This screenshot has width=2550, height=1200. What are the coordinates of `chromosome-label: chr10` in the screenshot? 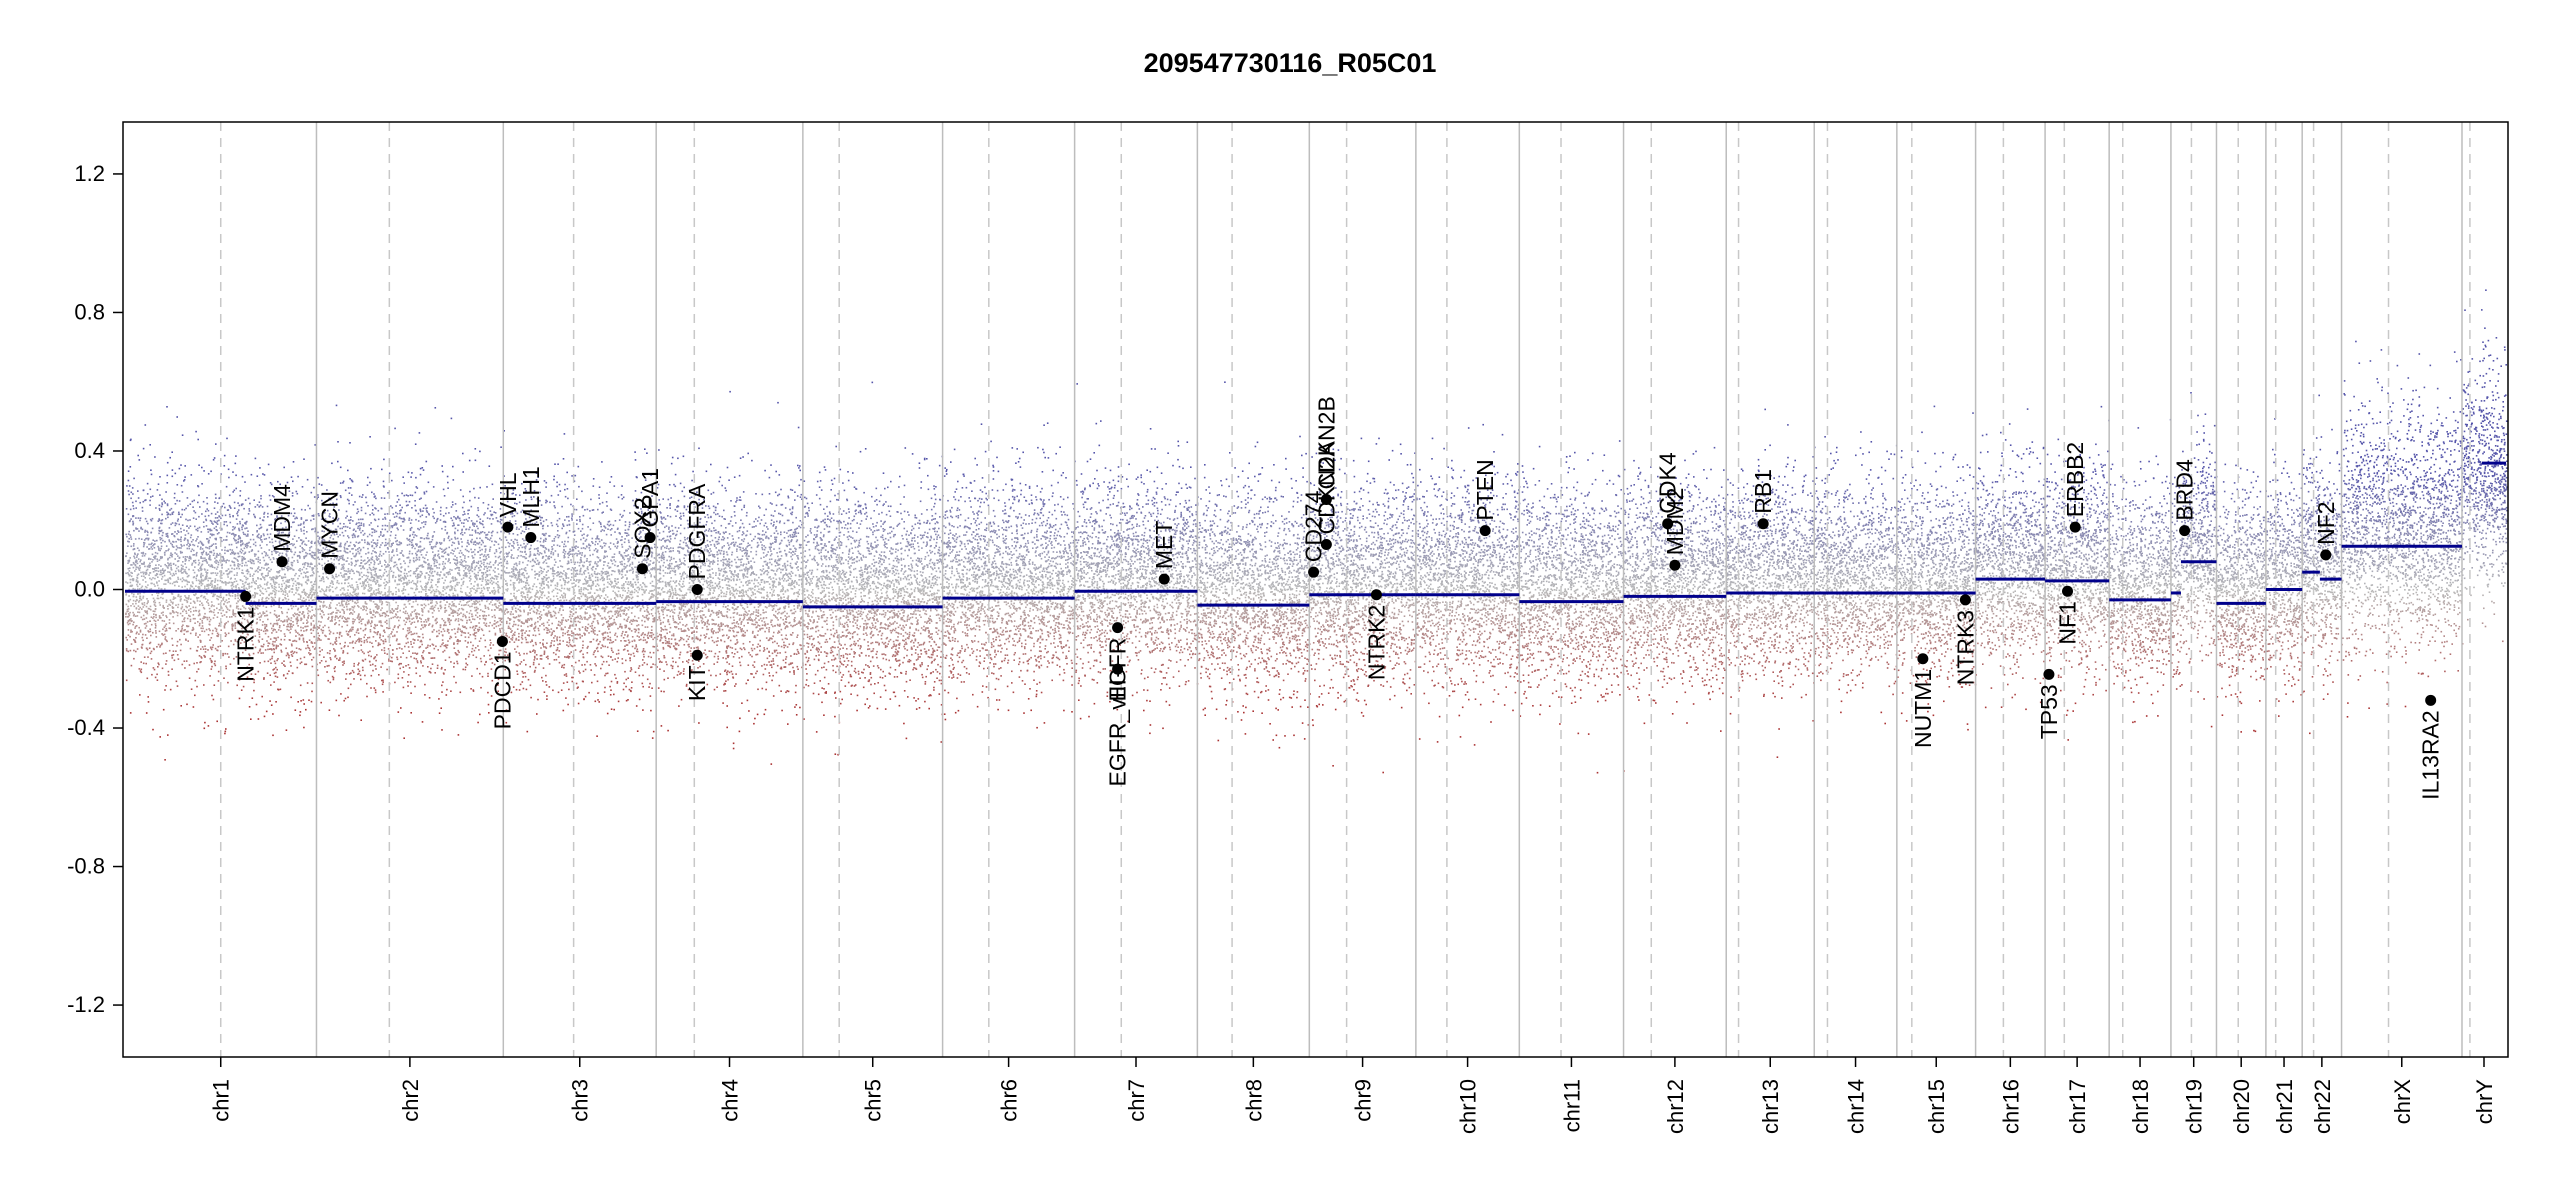 It's located at (1468, 1106).